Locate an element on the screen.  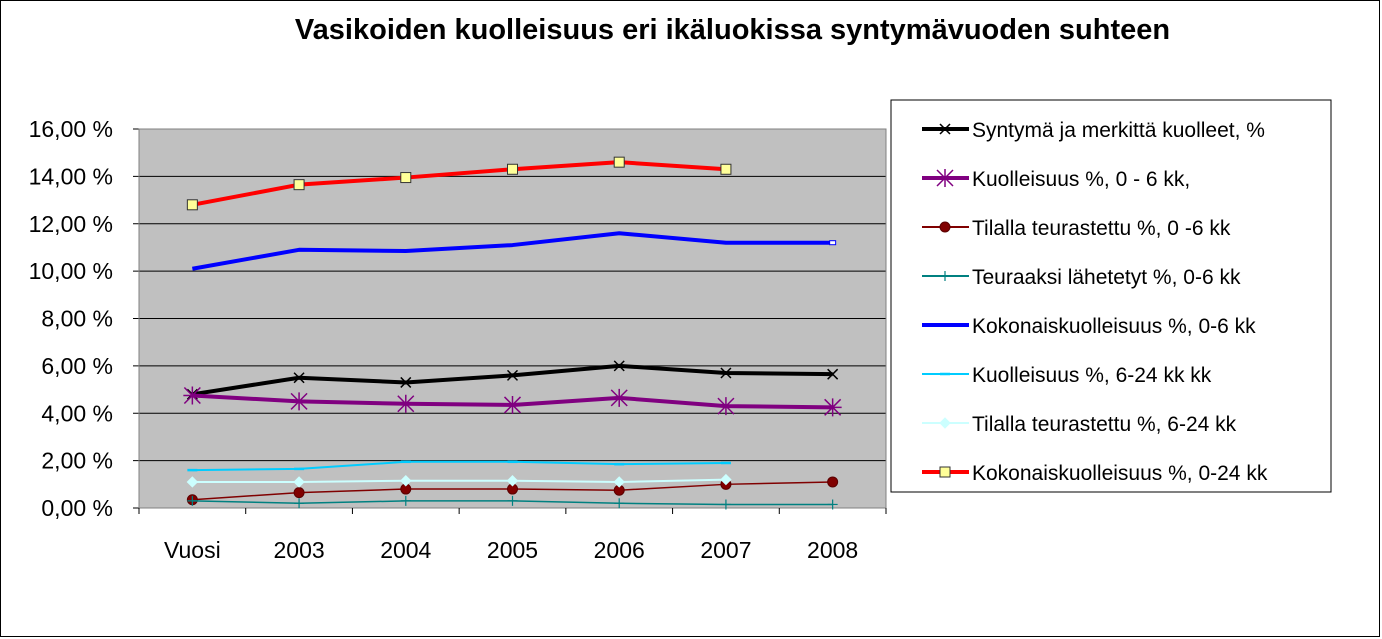
legend-label: Kuolleisuus %, 0 - 6 kk, is located at coordinates (1081, 179).